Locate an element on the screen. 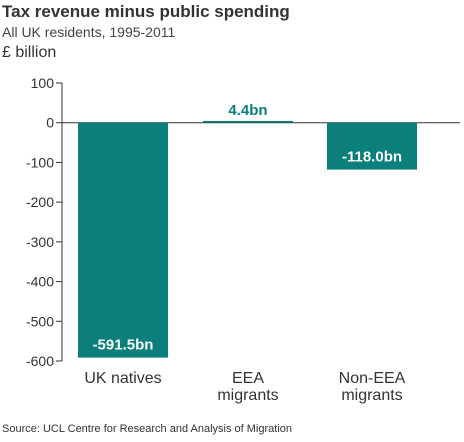 Image resolution: width=464 pixels, height=442 pixels. y-tick-label: -300 is located at coordinates (40, 242).